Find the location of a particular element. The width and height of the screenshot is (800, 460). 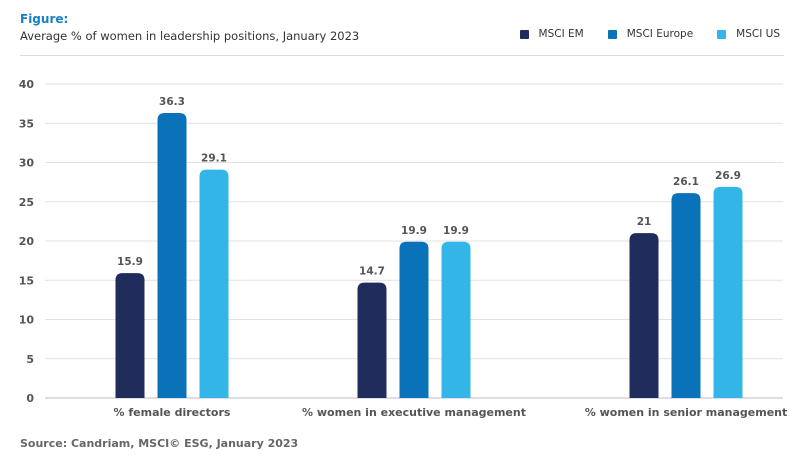

legend-item-msci-europe: MSCI Europe is located at coordinates (650, 34).